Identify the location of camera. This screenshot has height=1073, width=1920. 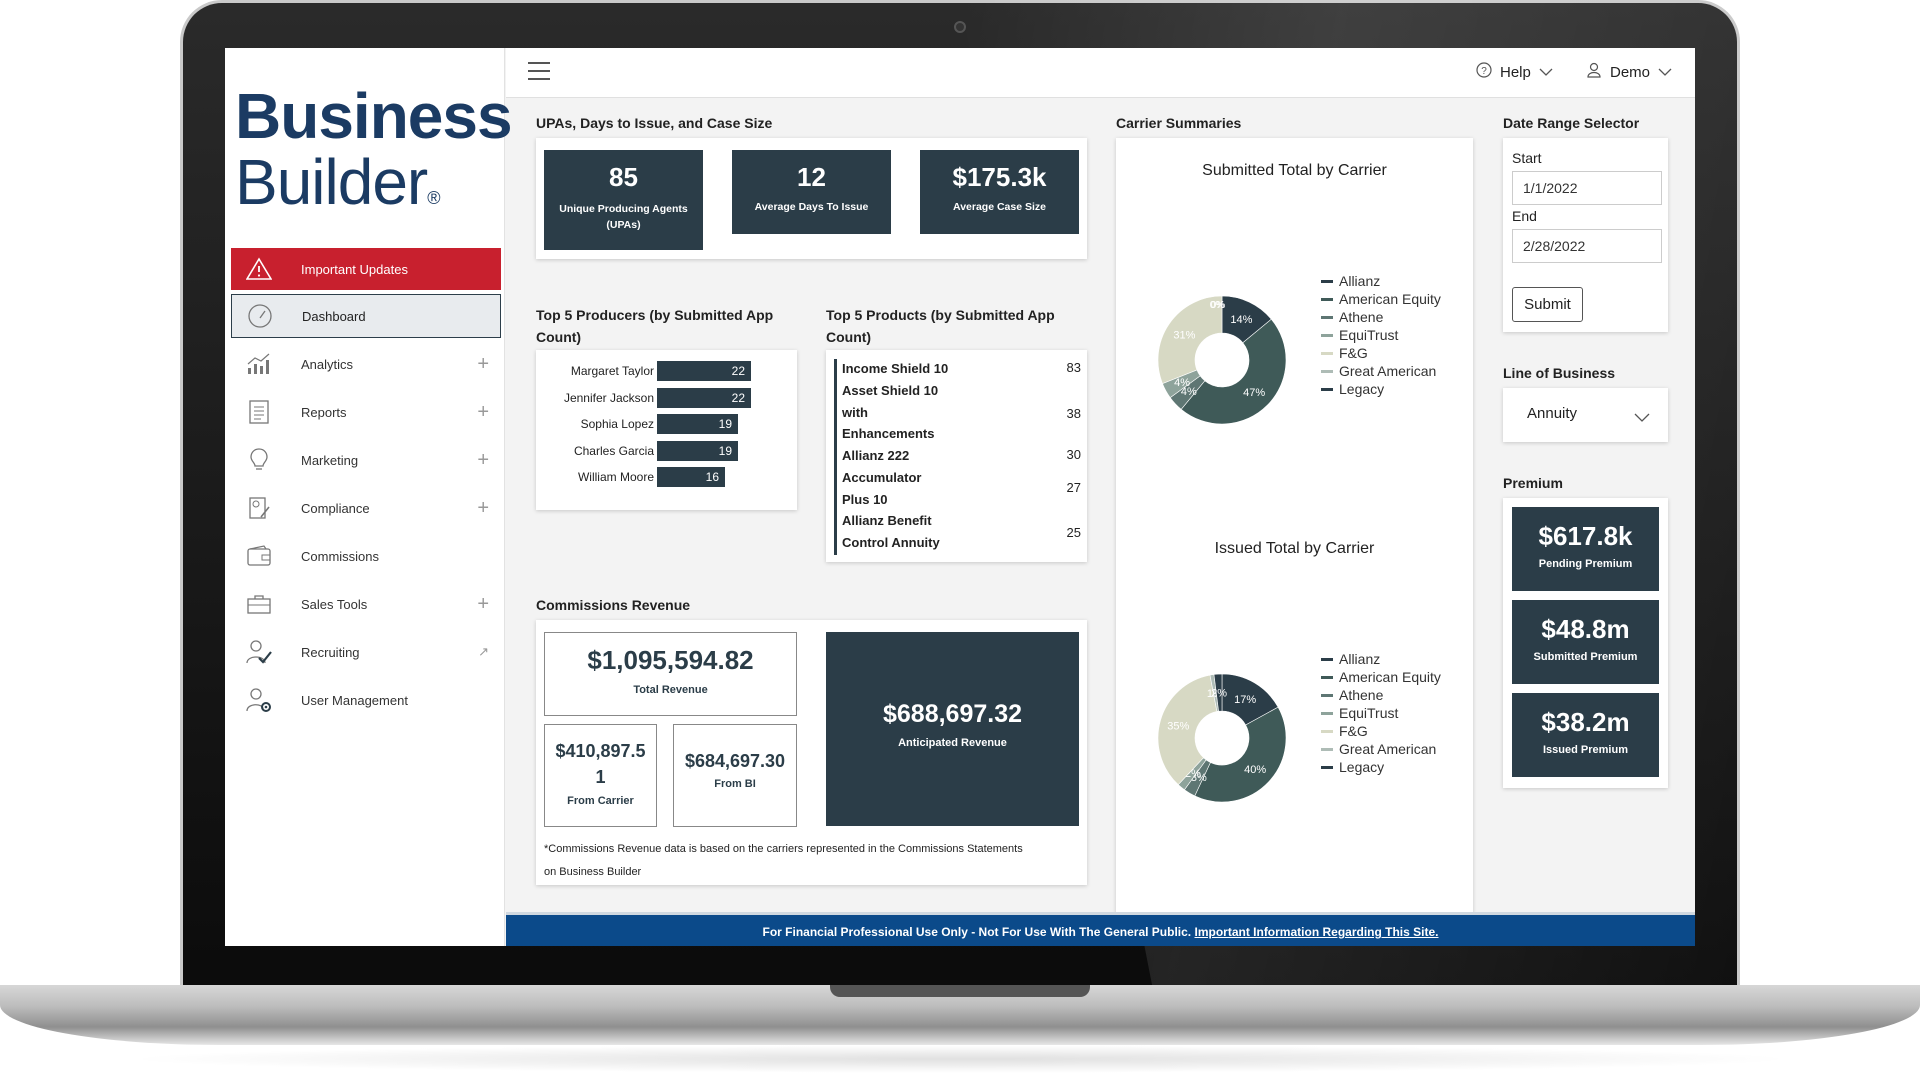
(960, 27).